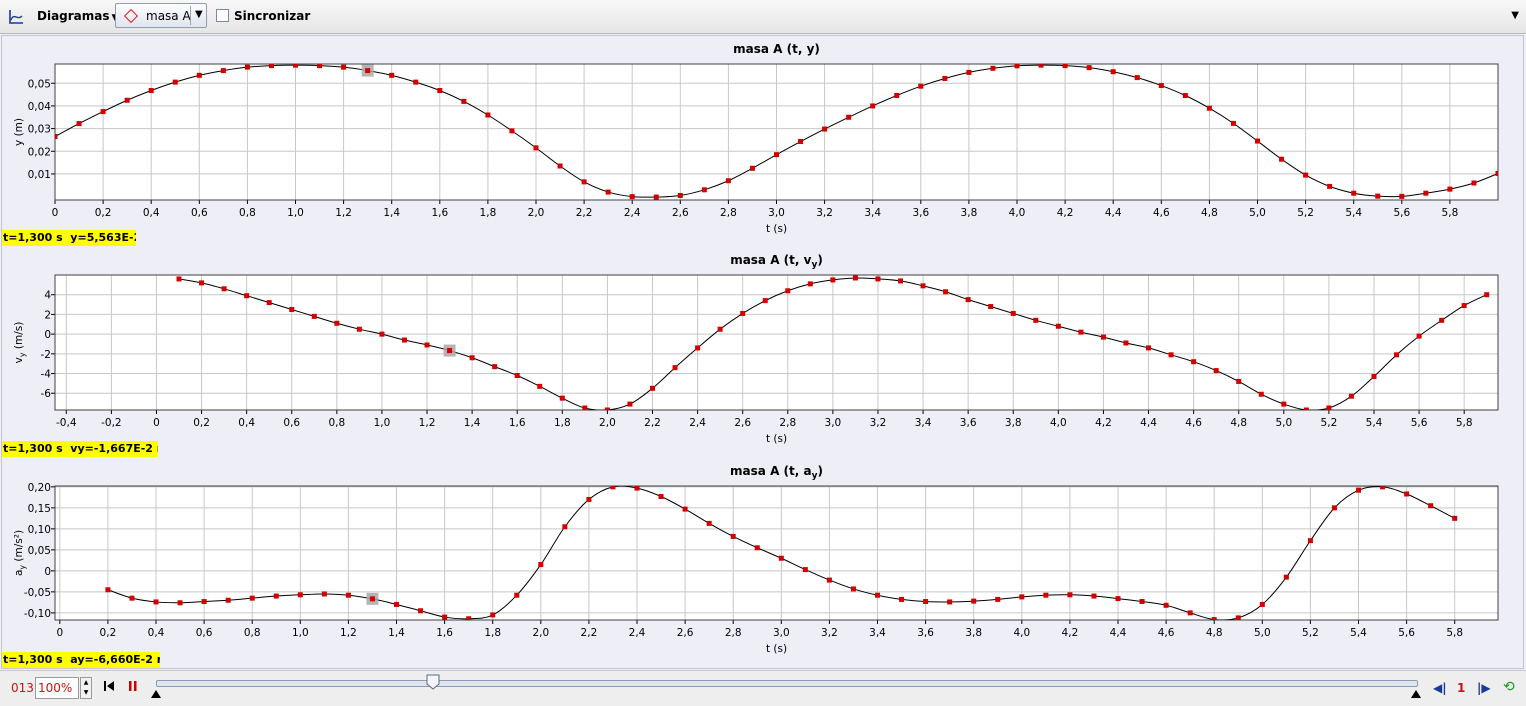 This screenshot has width=1526, height=706. What do you see at coordinates (1484, 688) in the screenshot?
I see `step-forward-icon: |▶` at bounding box center [1484, 688].